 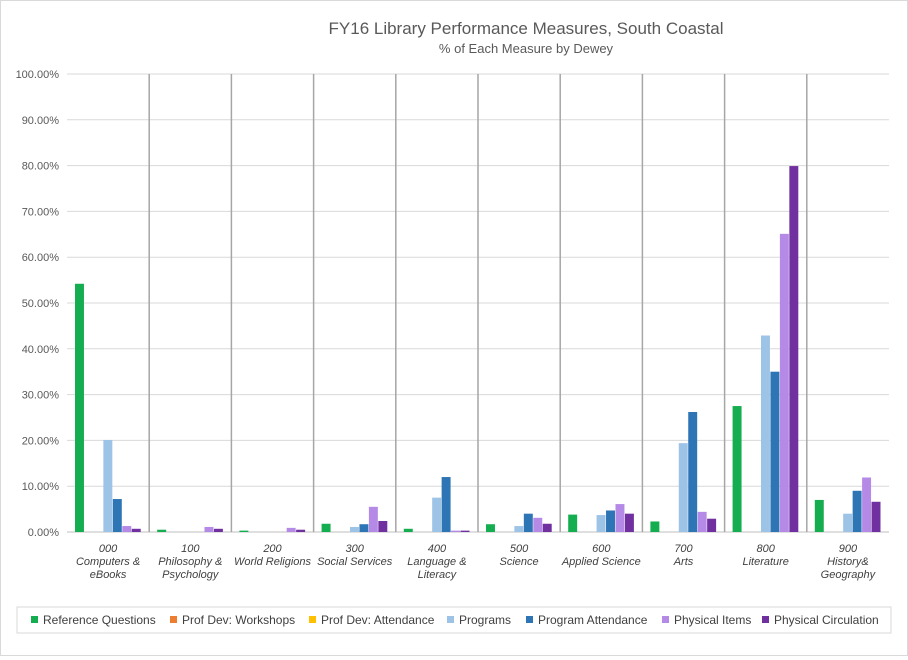 What do you see at coordinates (41, 212) in the screenshot?
I see `y-tick-label: 70.00%` at bounding box center [41, 212].